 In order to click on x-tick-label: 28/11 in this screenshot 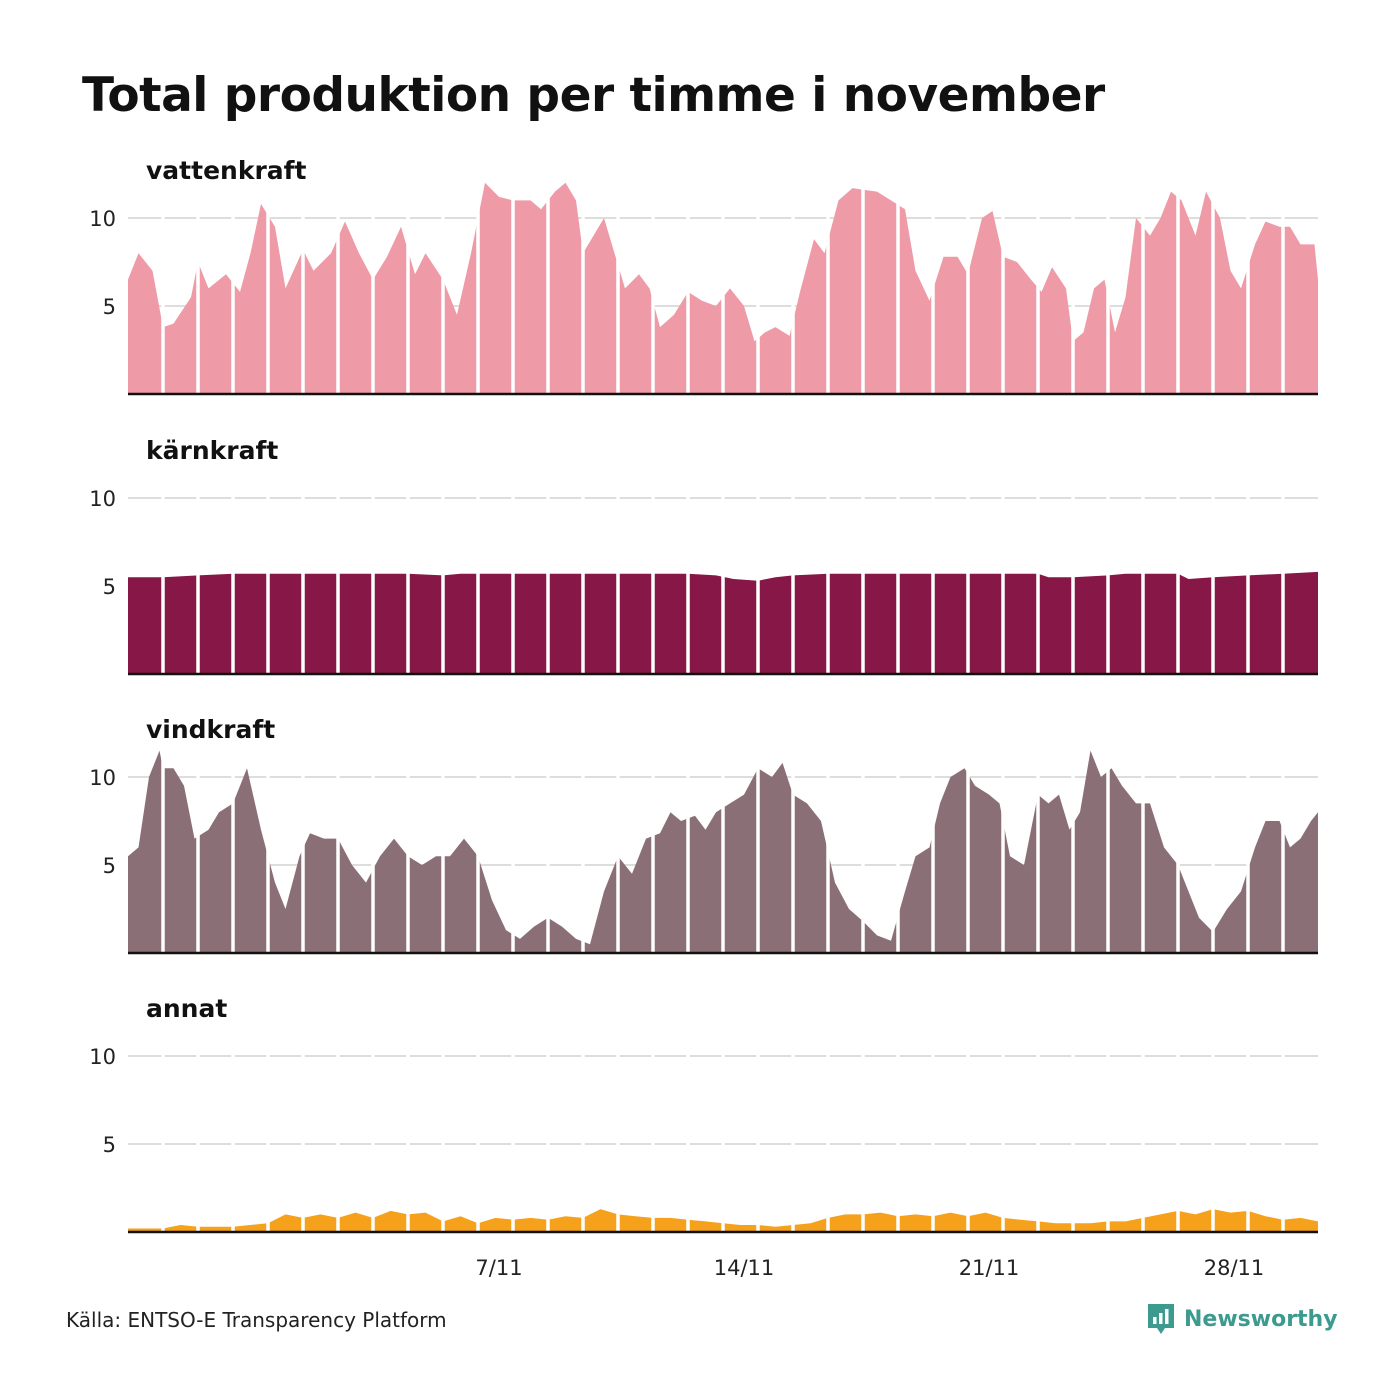, I will do `click(1234, 1268)`.